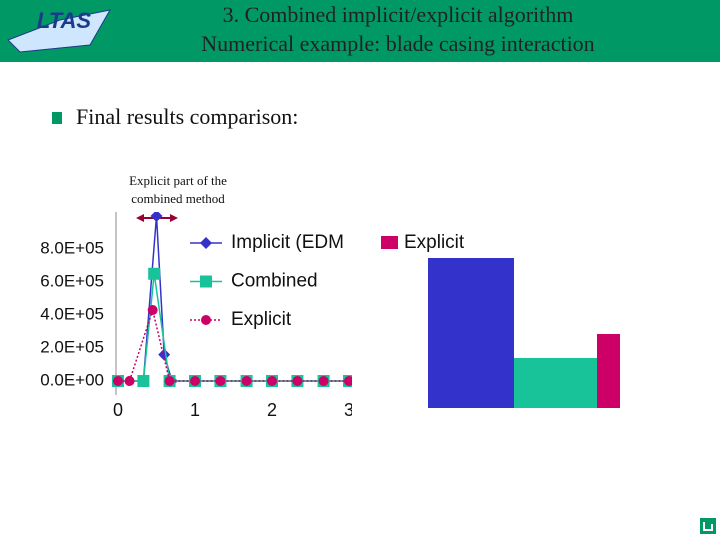 This screenshot has height=540, width=720. I want to click on title-line: 3. Combined implicit/explicit algorithm, so click(398, 14).